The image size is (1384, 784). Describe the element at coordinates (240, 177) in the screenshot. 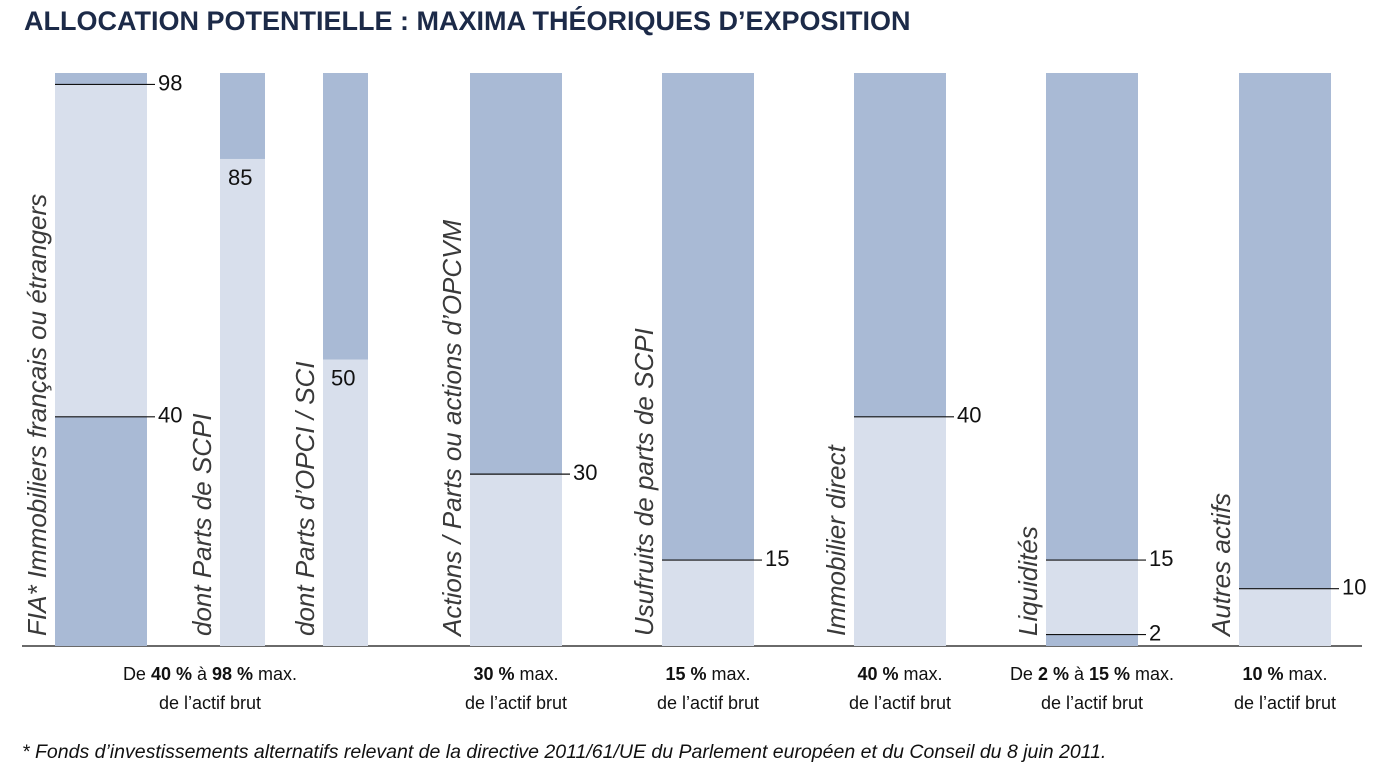

I see `value-label: 85` at that location.